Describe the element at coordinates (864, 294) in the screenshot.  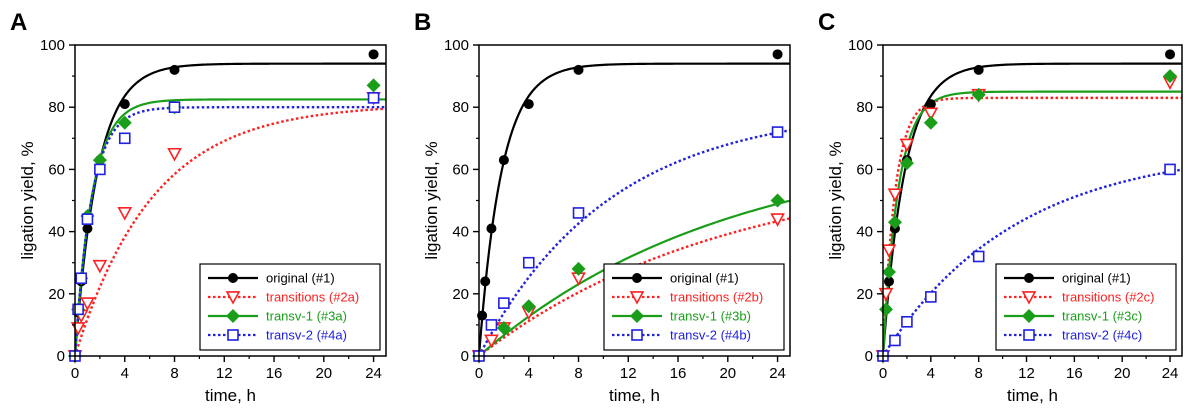
I see `y-tick-label: 20` at that location.